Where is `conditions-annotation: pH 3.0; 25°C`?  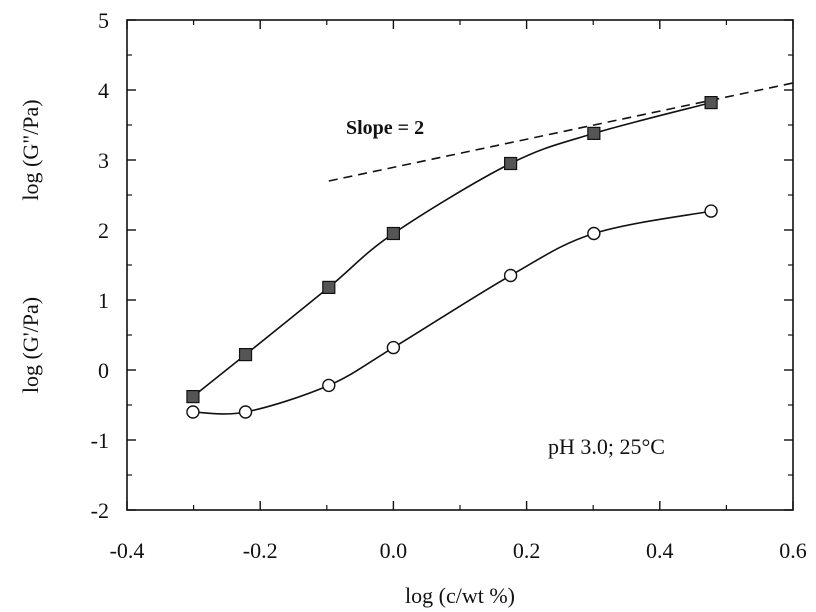
conditions-annotation: pH 3.0; 25°C is located at coordinates (606, 446).